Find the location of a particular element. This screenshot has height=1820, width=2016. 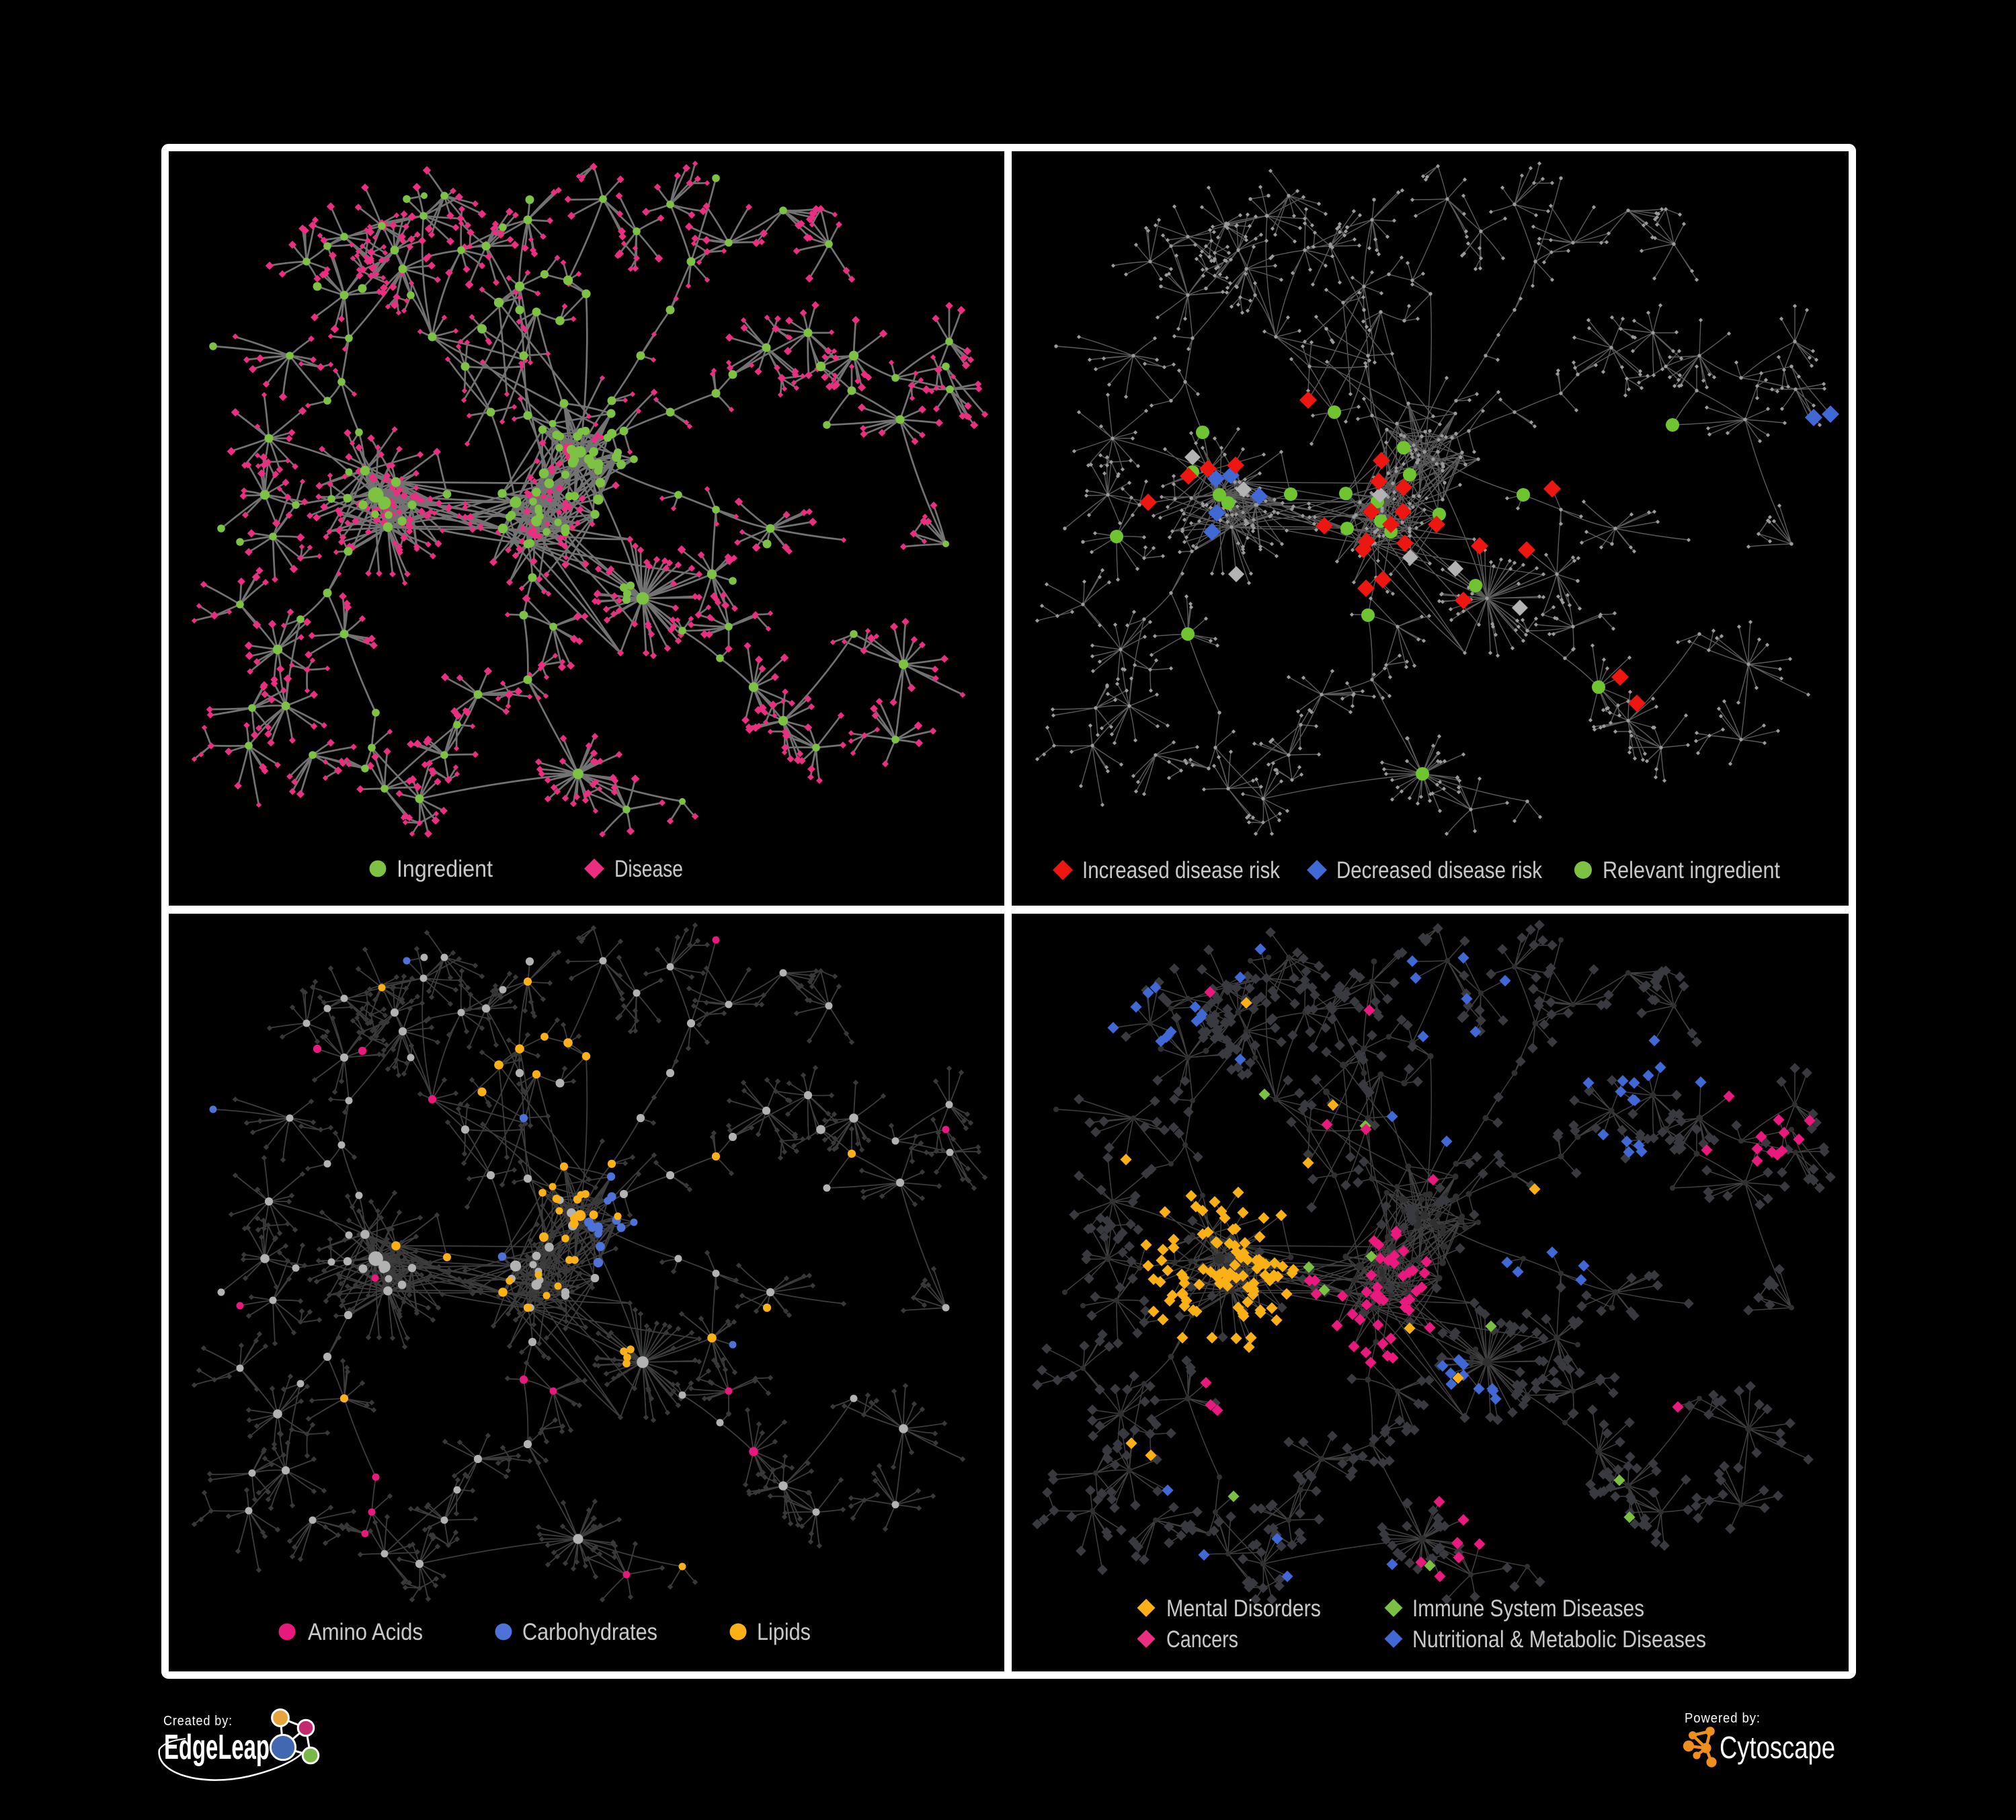

svg-text: Disease is located at coordinates (648, 869).